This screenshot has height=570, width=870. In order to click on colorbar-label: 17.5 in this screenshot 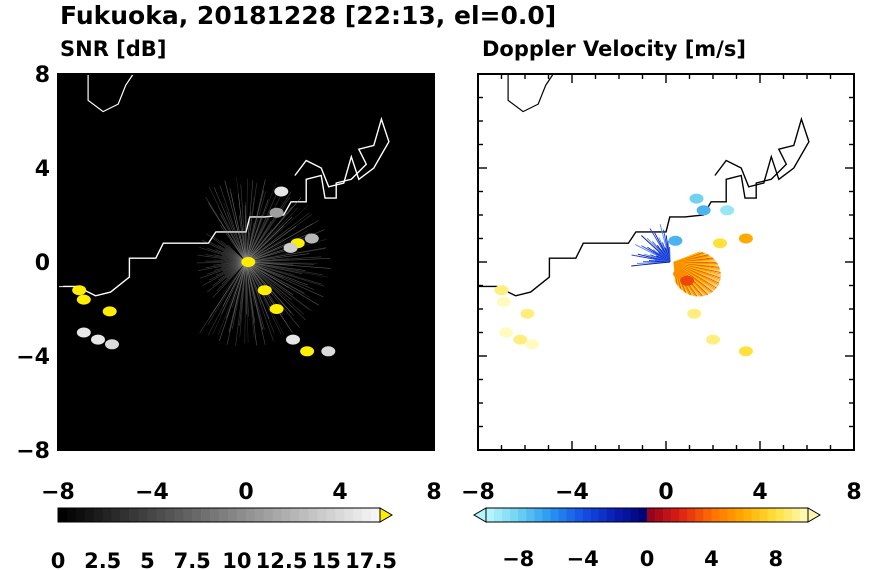, I will do `click(371, 559)`.